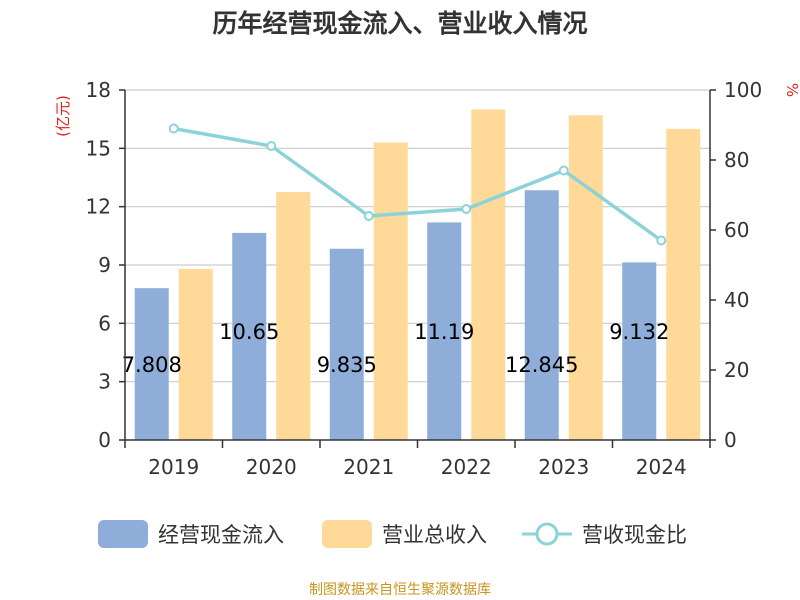 This screenshot has height=600, width=800. Describe the element at coordinates (563, 467) in the screenshot. I see `x-tick-label: 2023` at that location.